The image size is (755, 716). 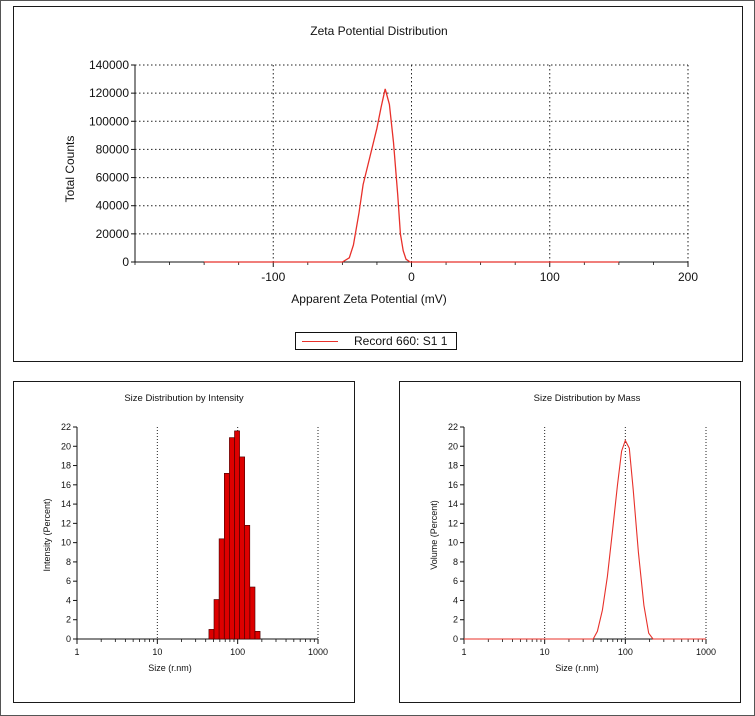 I want to click on zeta-ytick-label-6: 120000, so click(x=109, y=93).